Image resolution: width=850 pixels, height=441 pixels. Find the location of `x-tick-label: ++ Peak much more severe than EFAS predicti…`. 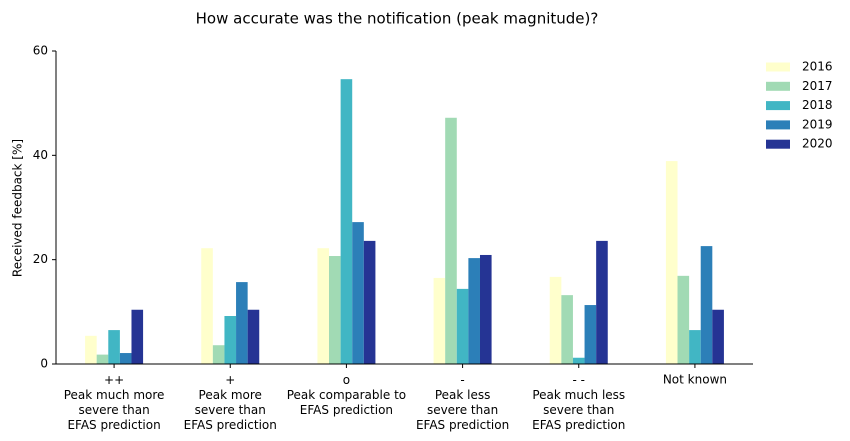

x-tick-label: ++ Peak much more severe than EFAS predicti… is located at coordinates (114, 402).